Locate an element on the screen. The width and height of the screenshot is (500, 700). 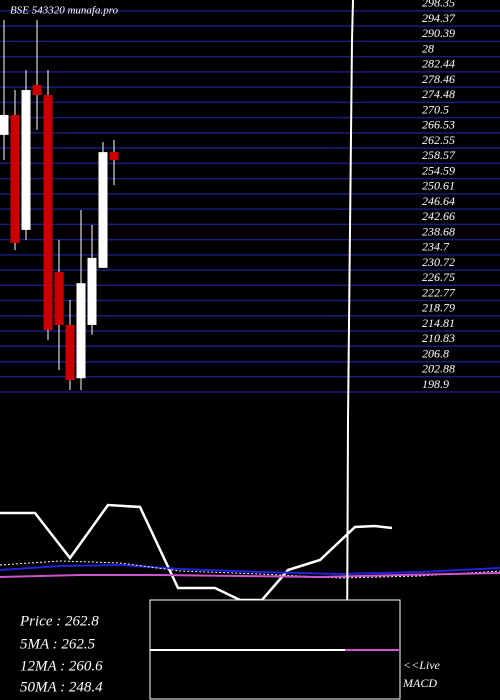
stat: 5MA : 262.5 is located at coordinates (58, 644).